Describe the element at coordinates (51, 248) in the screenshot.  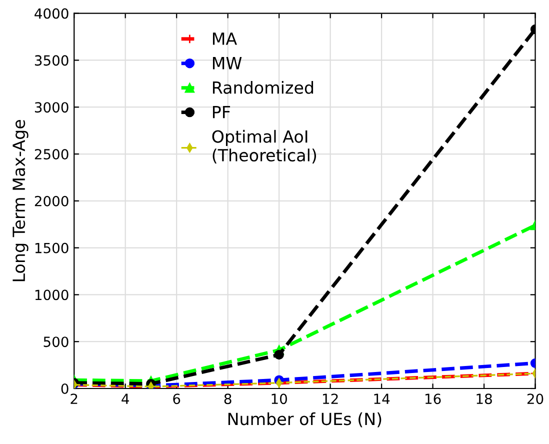
I see `y-tick-label: 1500` at that location.